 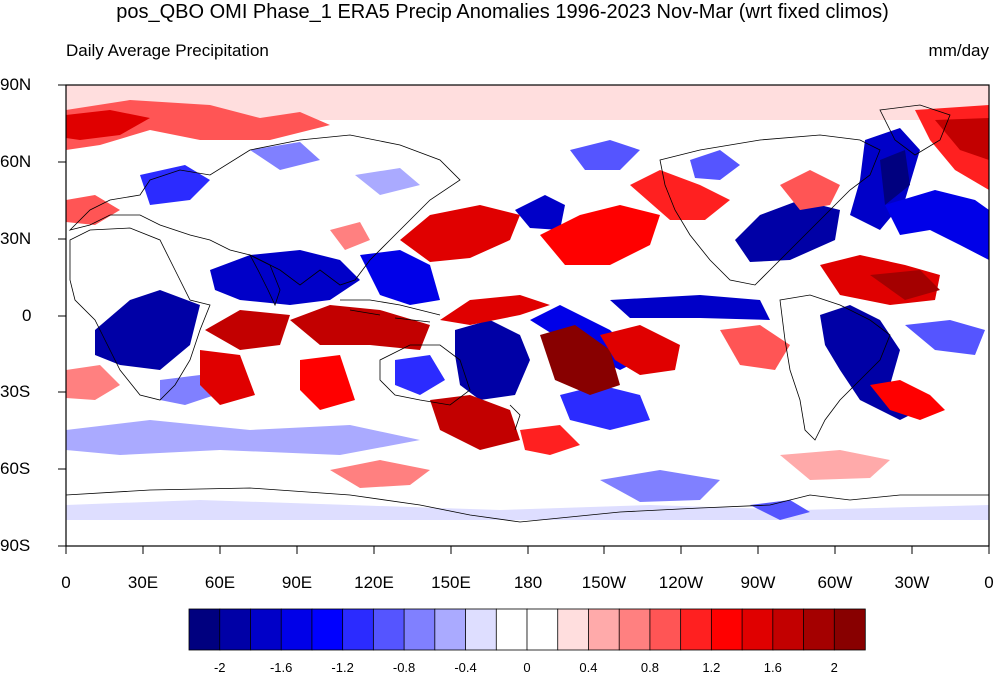 I want to click on colorbar-tick-label: -0.4, so click(x=465, y=667).